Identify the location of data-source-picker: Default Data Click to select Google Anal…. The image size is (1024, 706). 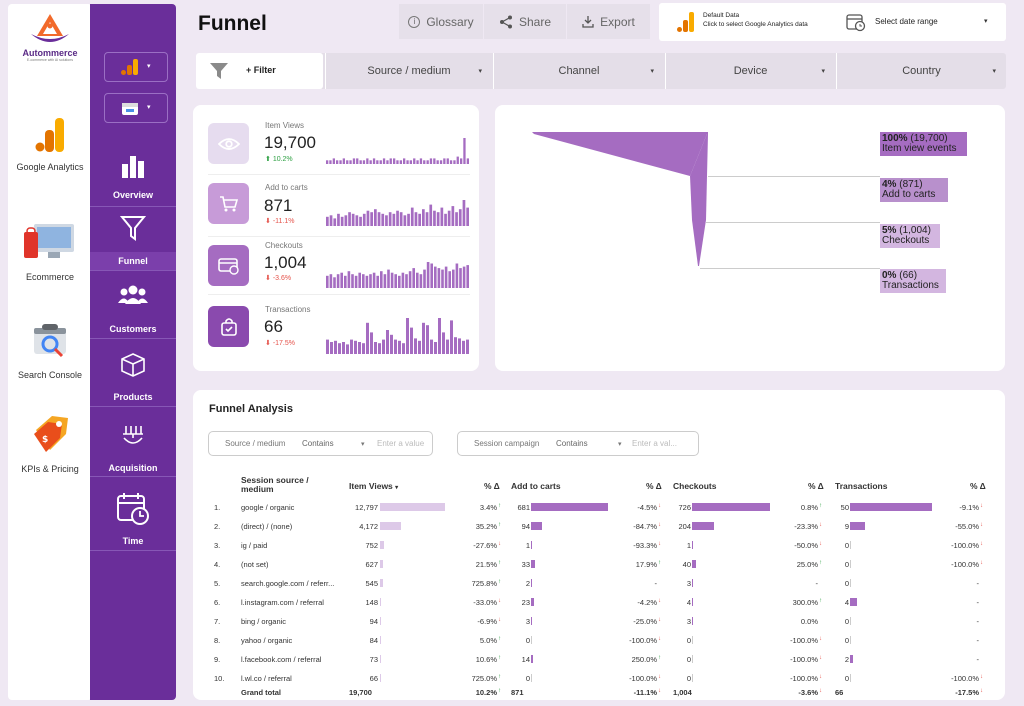
(756, 22).